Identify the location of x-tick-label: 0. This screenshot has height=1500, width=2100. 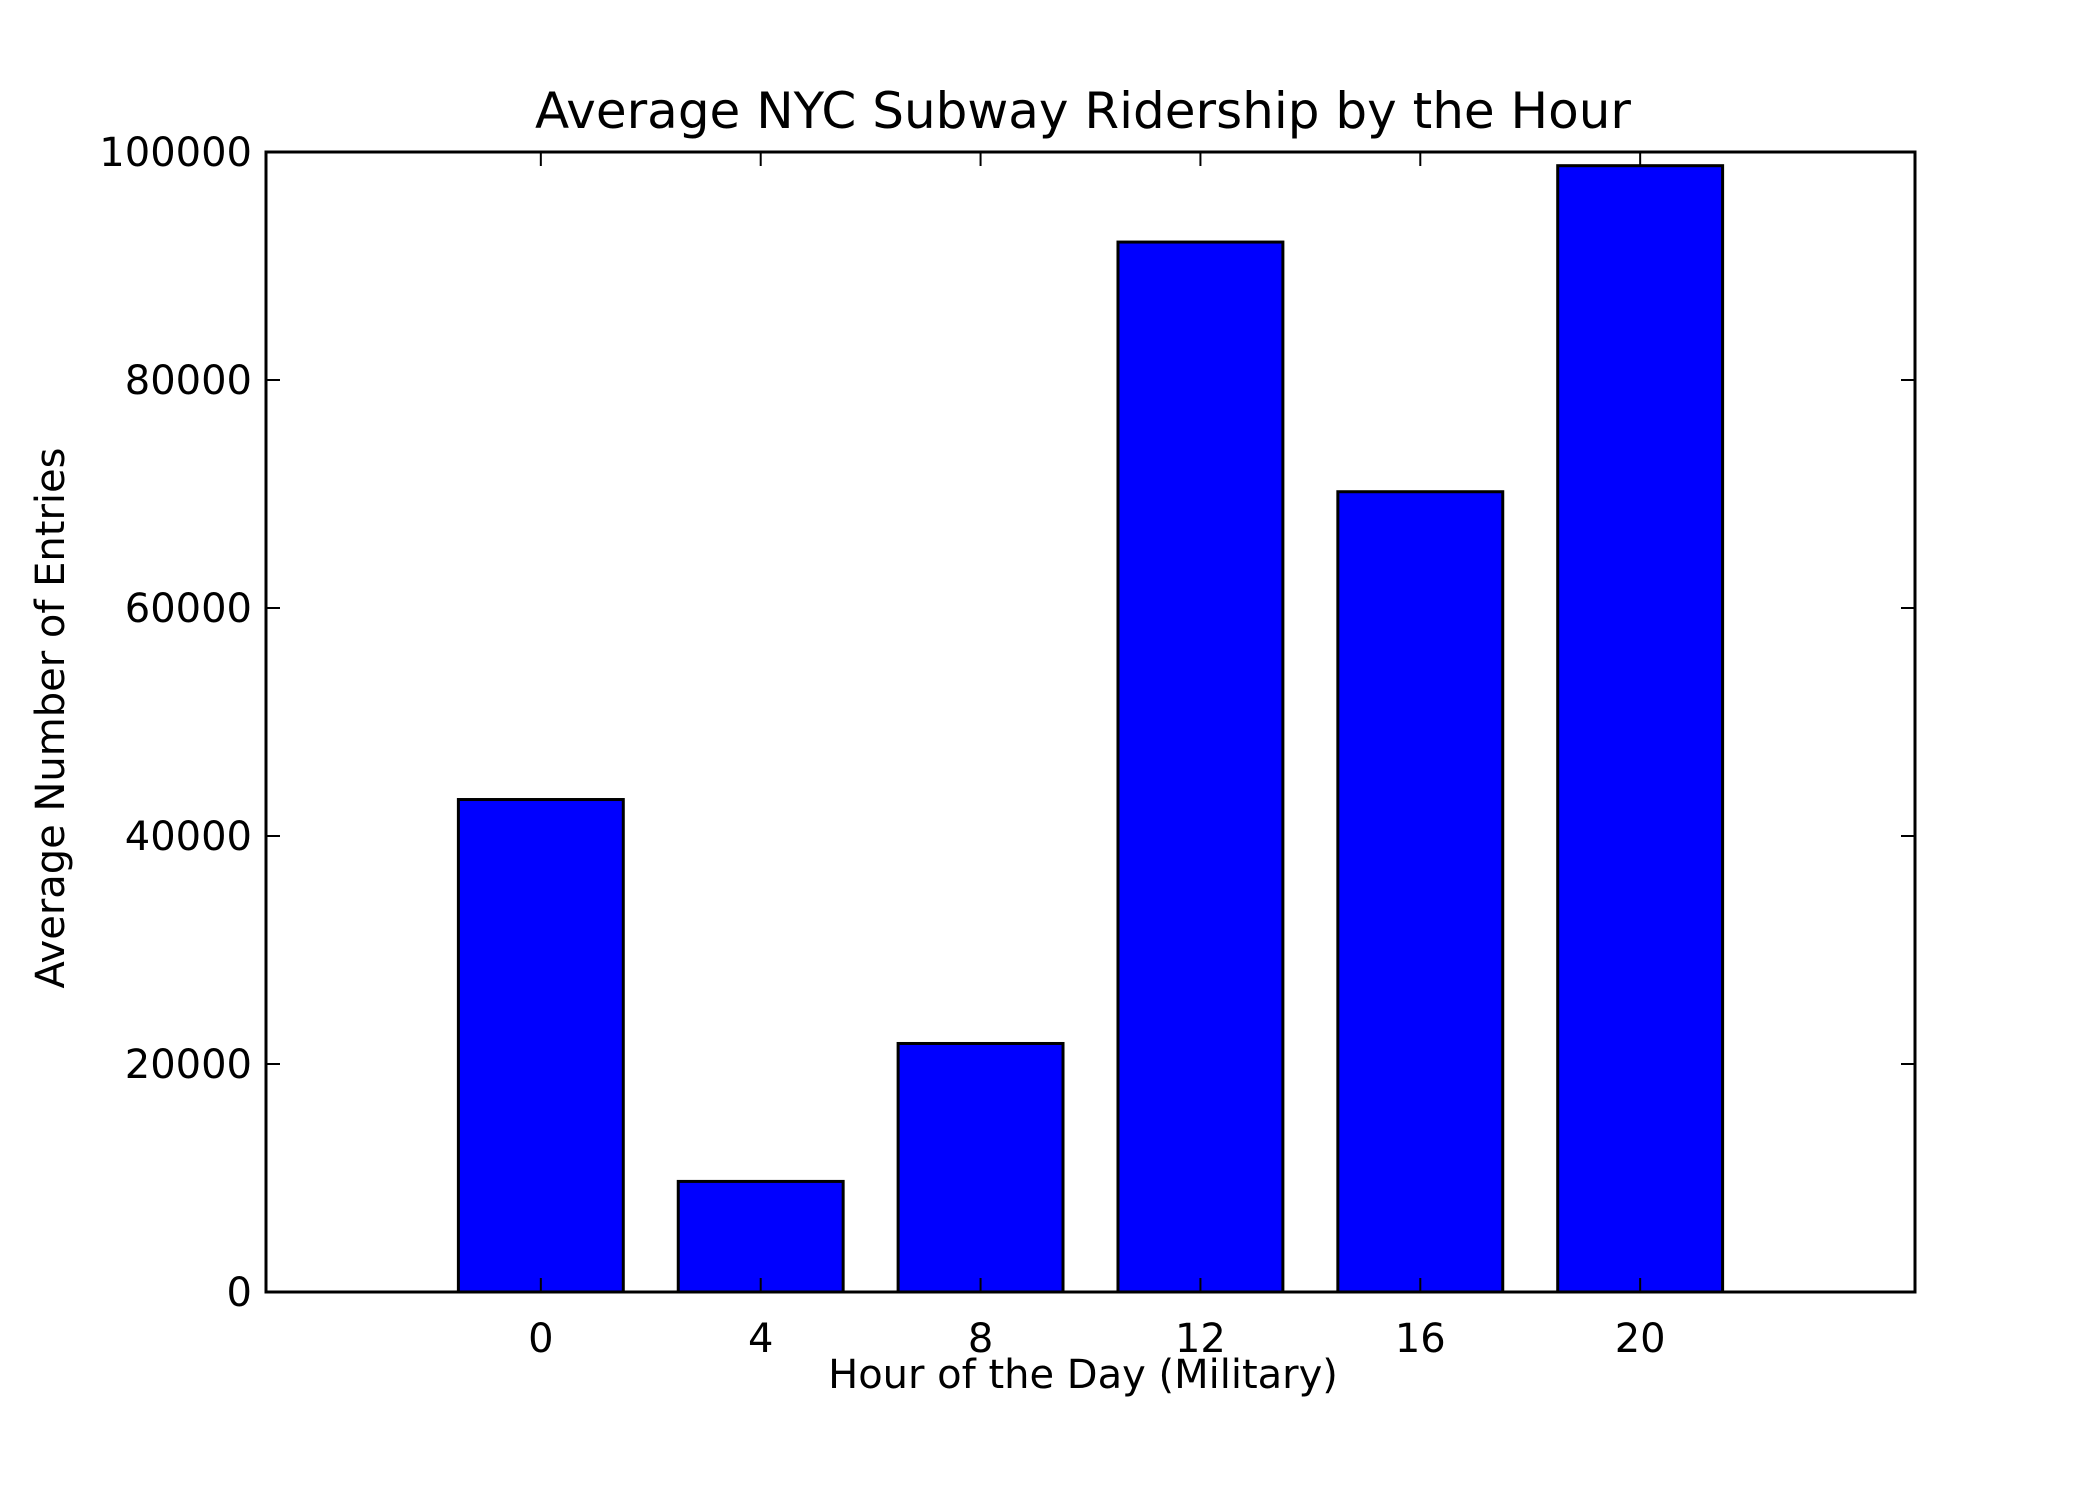
(540, 1339).